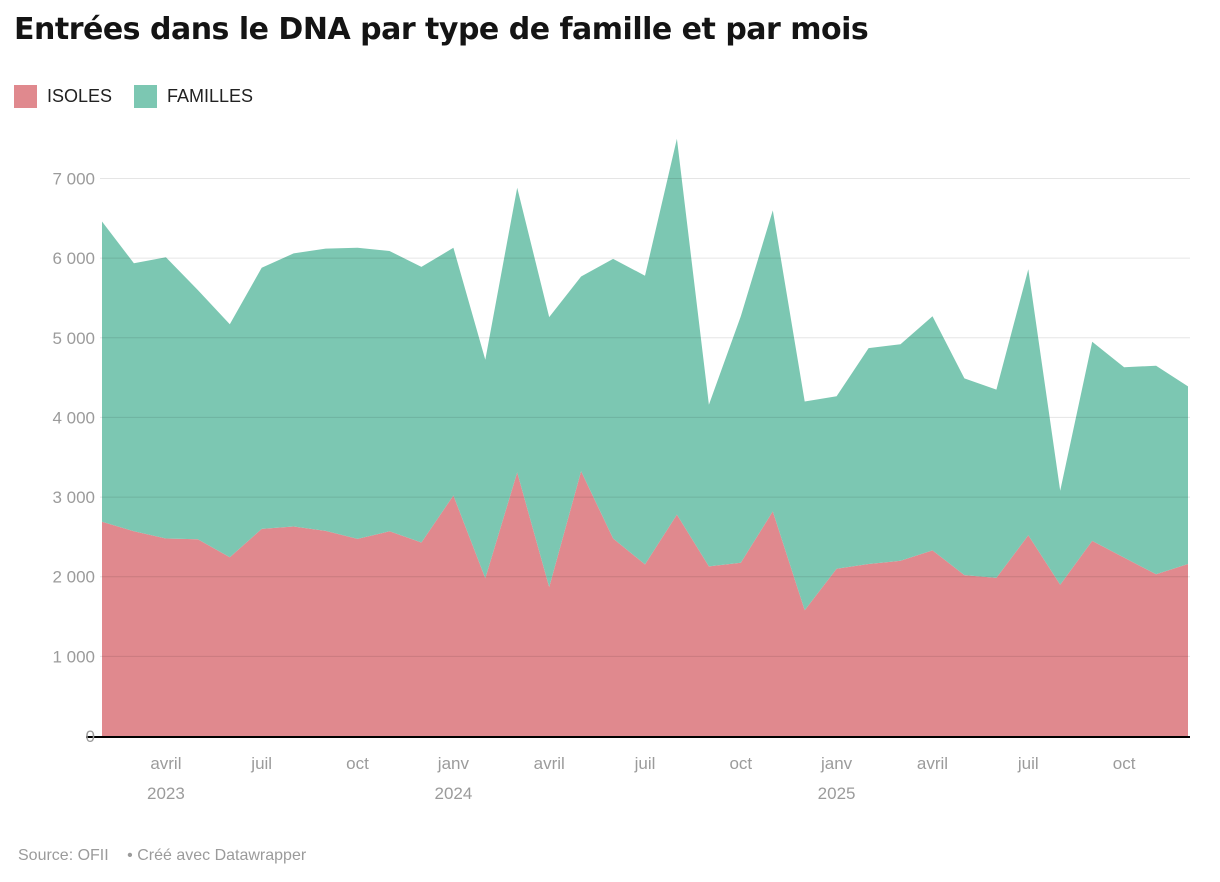 Image resolution: width=1220 pixels, height=882 pixels. Describe the element at coordinates (73, 577) in the screenshot. I see `y-axis-label: 2 000` at that location.